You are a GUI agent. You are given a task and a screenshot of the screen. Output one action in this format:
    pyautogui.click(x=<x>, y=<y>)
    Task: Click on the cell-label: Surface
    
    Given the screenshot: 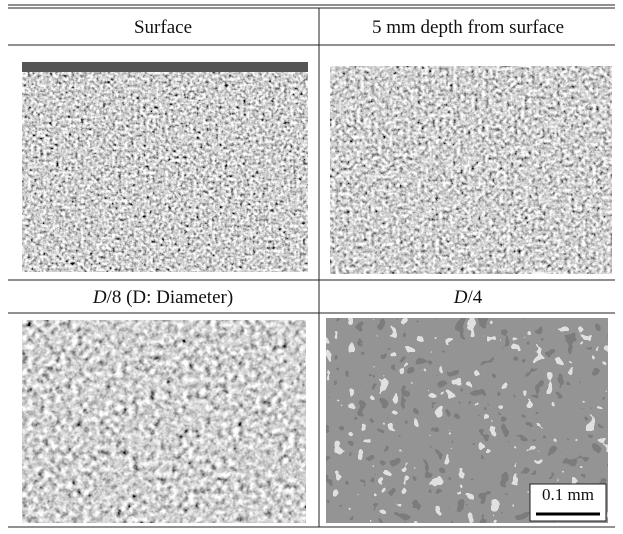 What is the action you would take?
    pyautogui.click(x=163, y=27)
    